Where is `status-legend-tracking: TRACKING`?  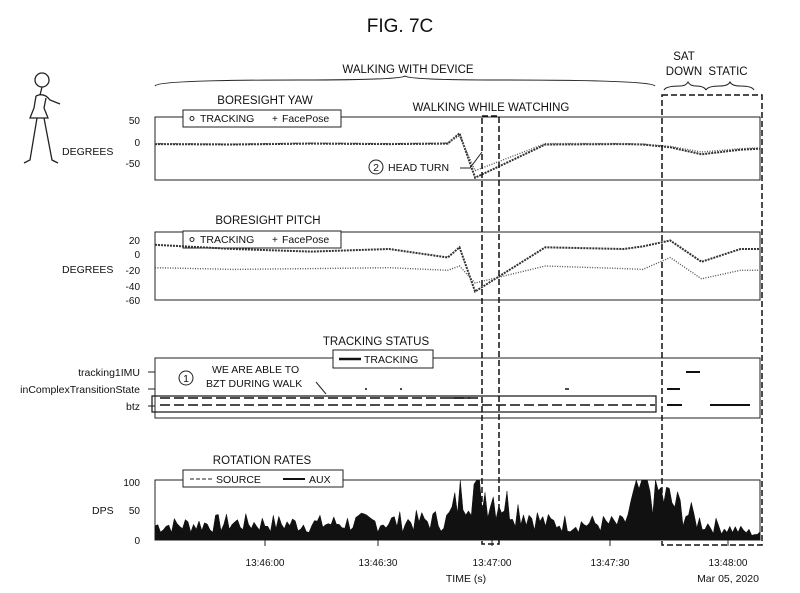 status-legend-tracking: TRACKING is located at coordinates (391, 360).